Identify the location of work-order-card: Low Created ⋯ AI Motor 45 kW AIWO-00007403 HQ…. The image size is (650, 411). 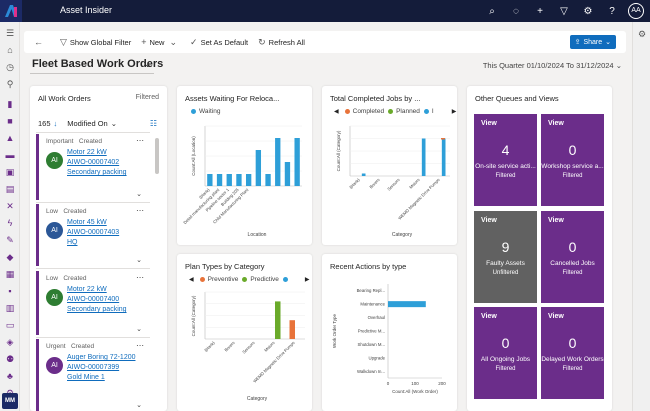
(92, 235).